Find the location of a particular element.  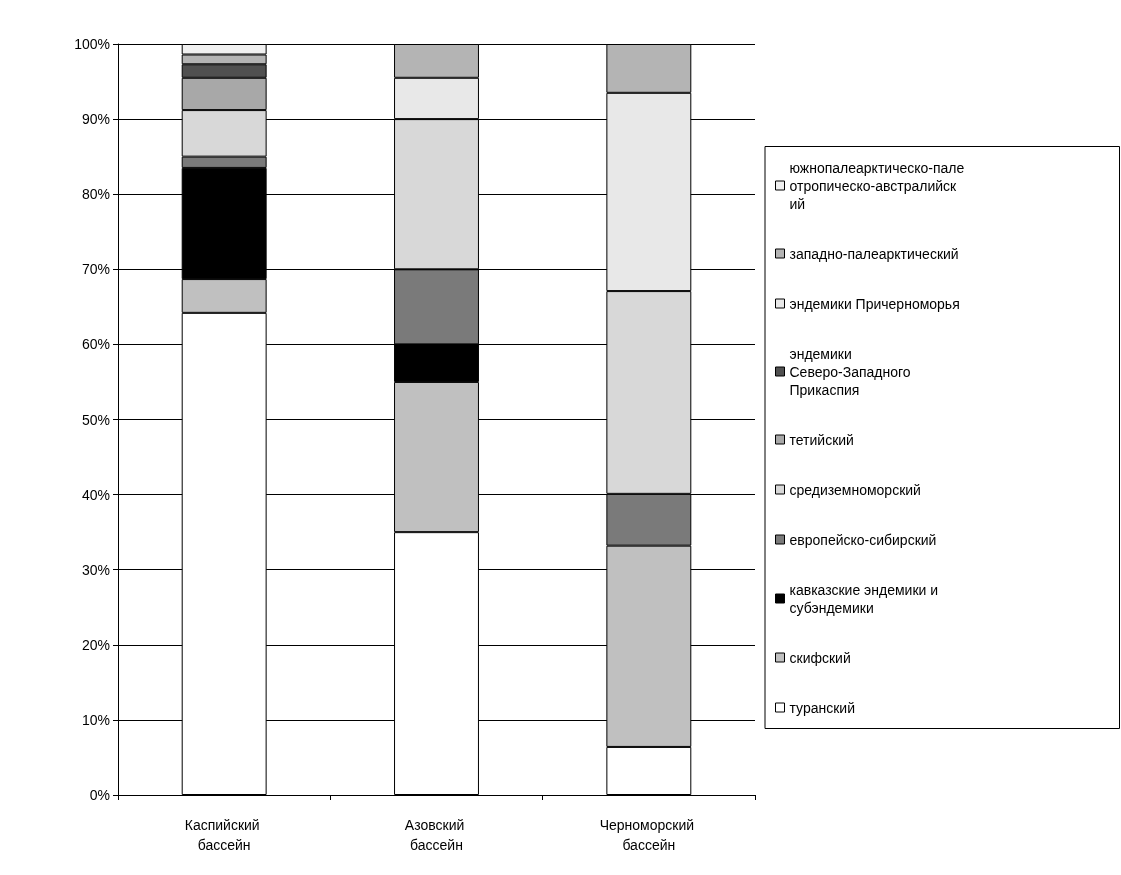

legend-label: западно-палеарктический is located at coordinates (874, 253).